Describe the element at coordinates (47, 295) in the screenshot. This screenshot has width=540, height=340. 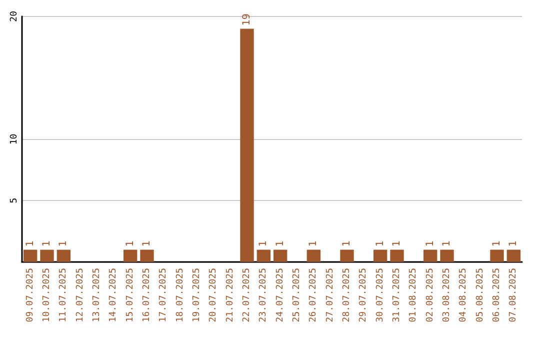
I see `x-tick-label: 10.07.2025` at that location.